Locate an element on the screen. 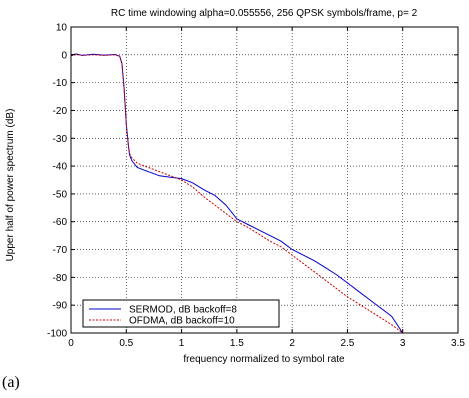 The height and width of the screenshot is (398, 469). legend-box is located at coordinates (181, 313).